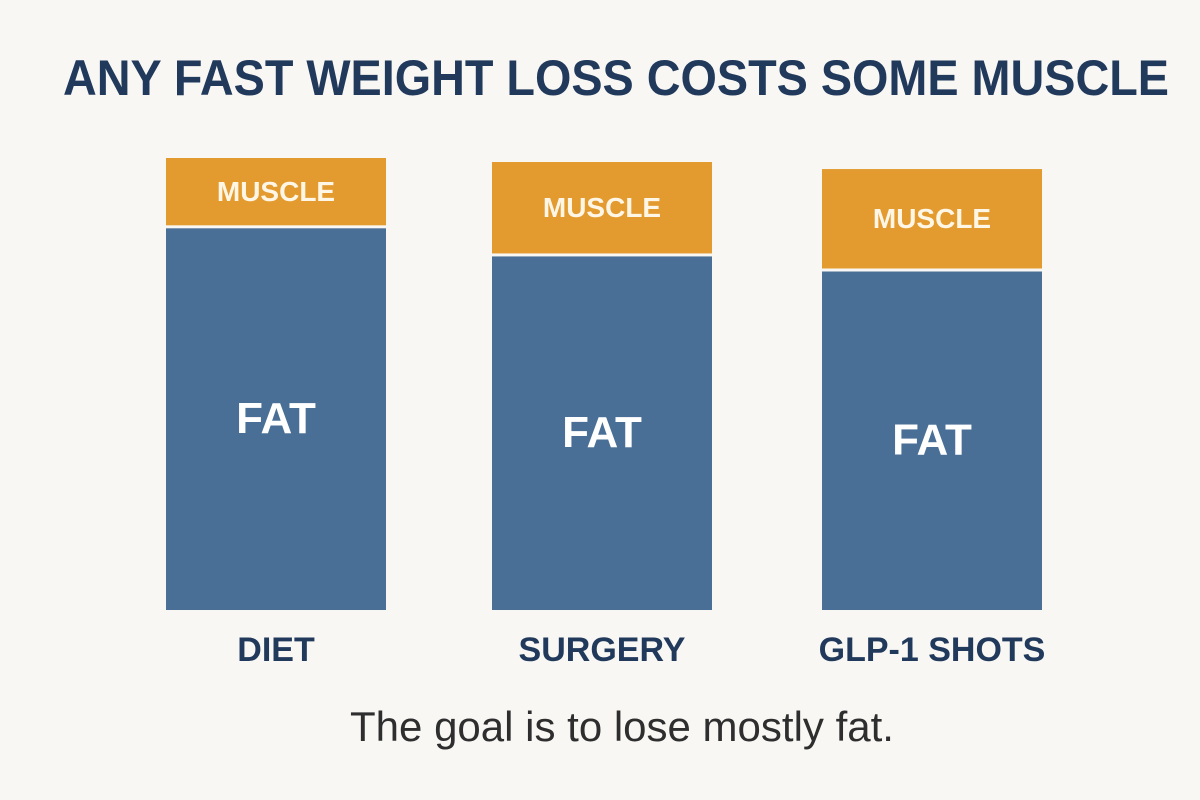  What do you see at coordinates (616, 78) in the screenshot?
I see `chart-title: ANY FAST WEIGHT LOSS COSTS SOME MUSCLE` at bounding box center [616, 78].